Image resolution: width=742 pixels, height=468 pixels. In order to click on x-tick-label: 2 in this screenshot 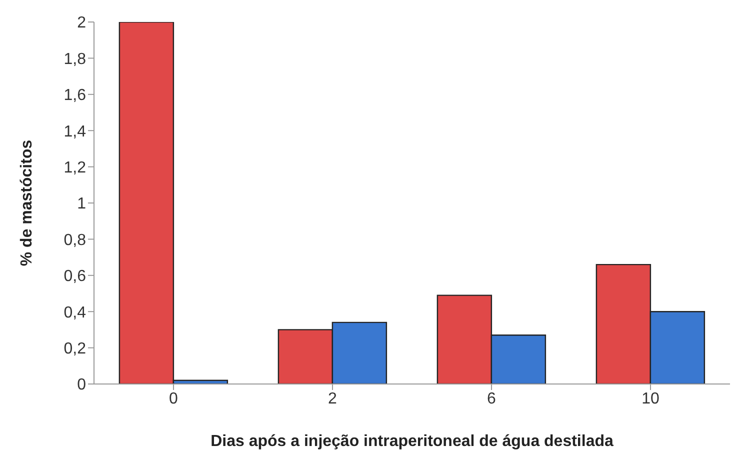, I will do `click(333, 399)`.